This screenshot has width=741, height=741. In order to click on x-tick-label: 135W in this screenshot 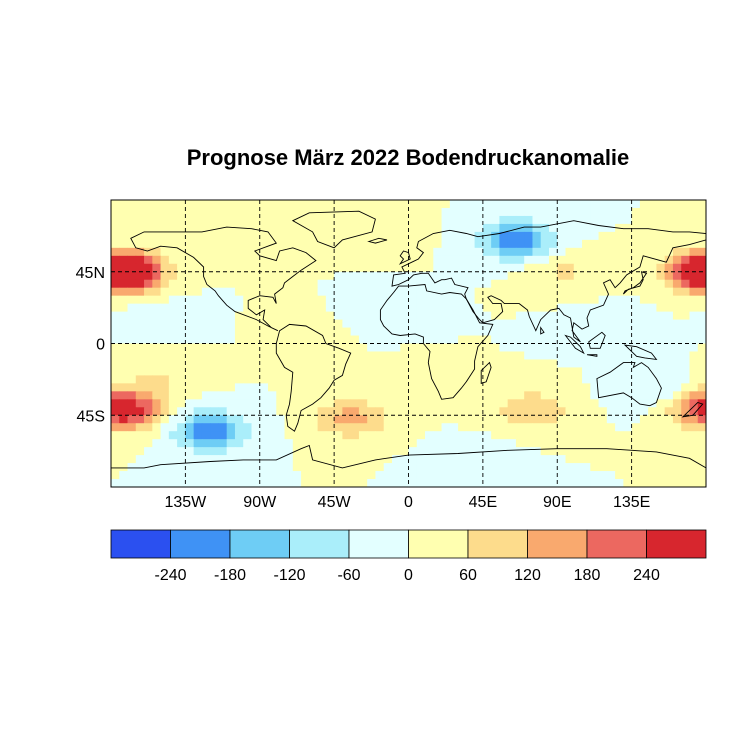, I will do `click(185, 502)`.